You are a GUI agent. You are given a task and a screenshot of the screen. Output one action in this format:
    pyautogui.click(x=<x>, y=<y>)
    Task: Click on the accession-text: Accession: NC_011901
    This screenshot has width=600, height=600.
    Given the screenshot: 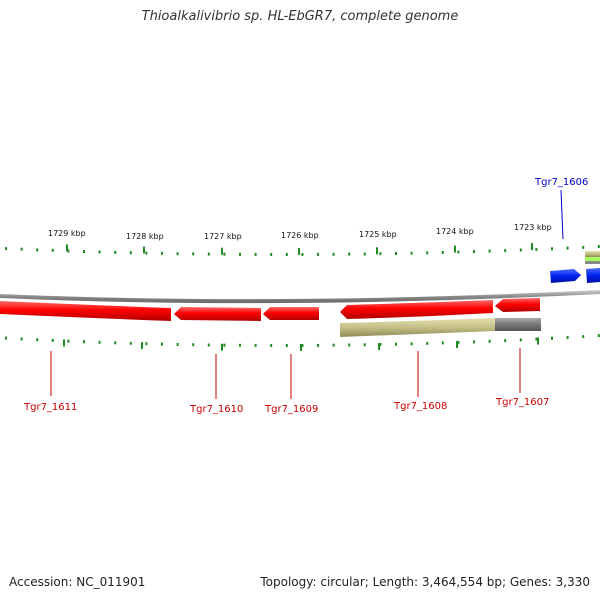 What is the action you would take?
    pyautogui.click(x=77, y=582)
    